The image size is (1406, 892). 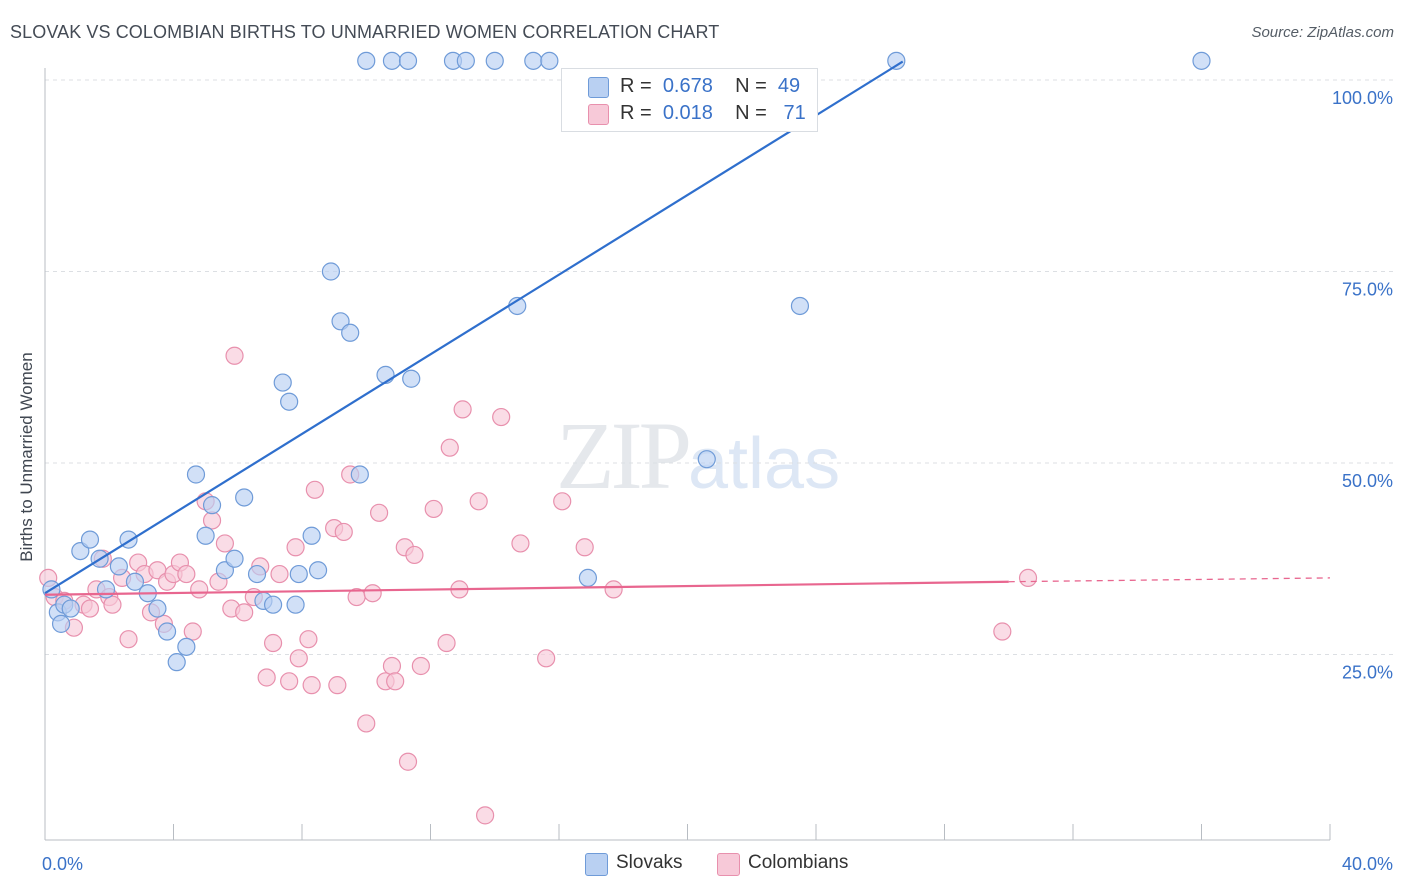 What do you see at coordinates (687, 86) in the screenshot?
I see `r-value: 0.678` at bounding box center [687, 86].